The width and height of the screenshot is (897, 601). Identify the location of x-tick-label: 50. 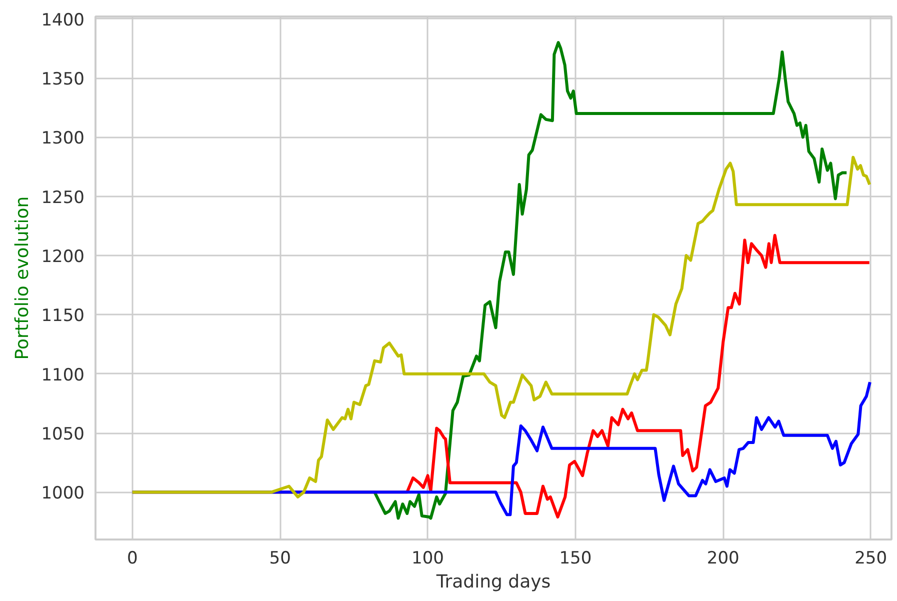
(280, 558).